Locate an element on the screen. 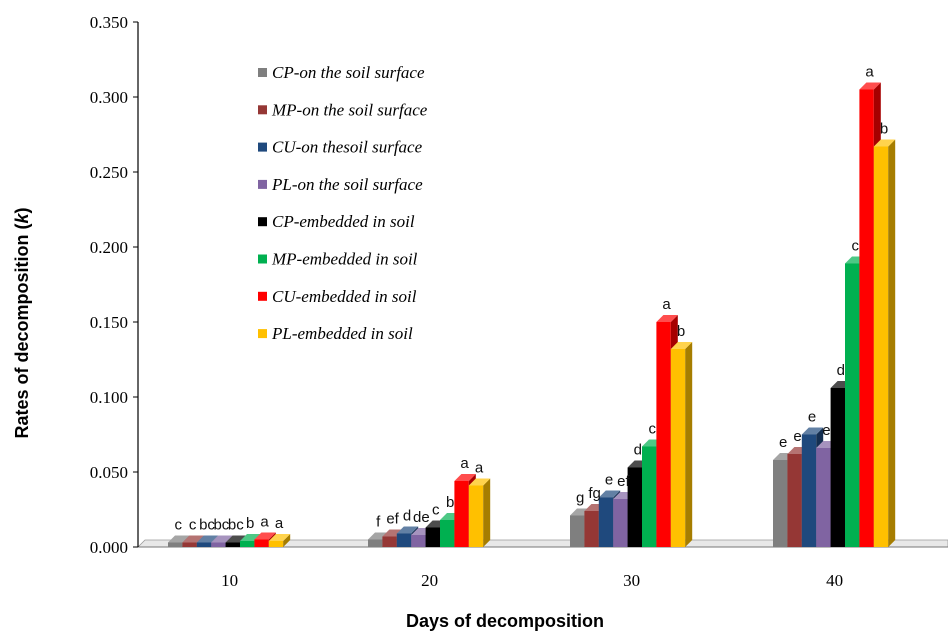 The height and width of the screenshot is (633, 948). x-tick-labels: 10 20 30 40 is located at coordinates (532, 580).